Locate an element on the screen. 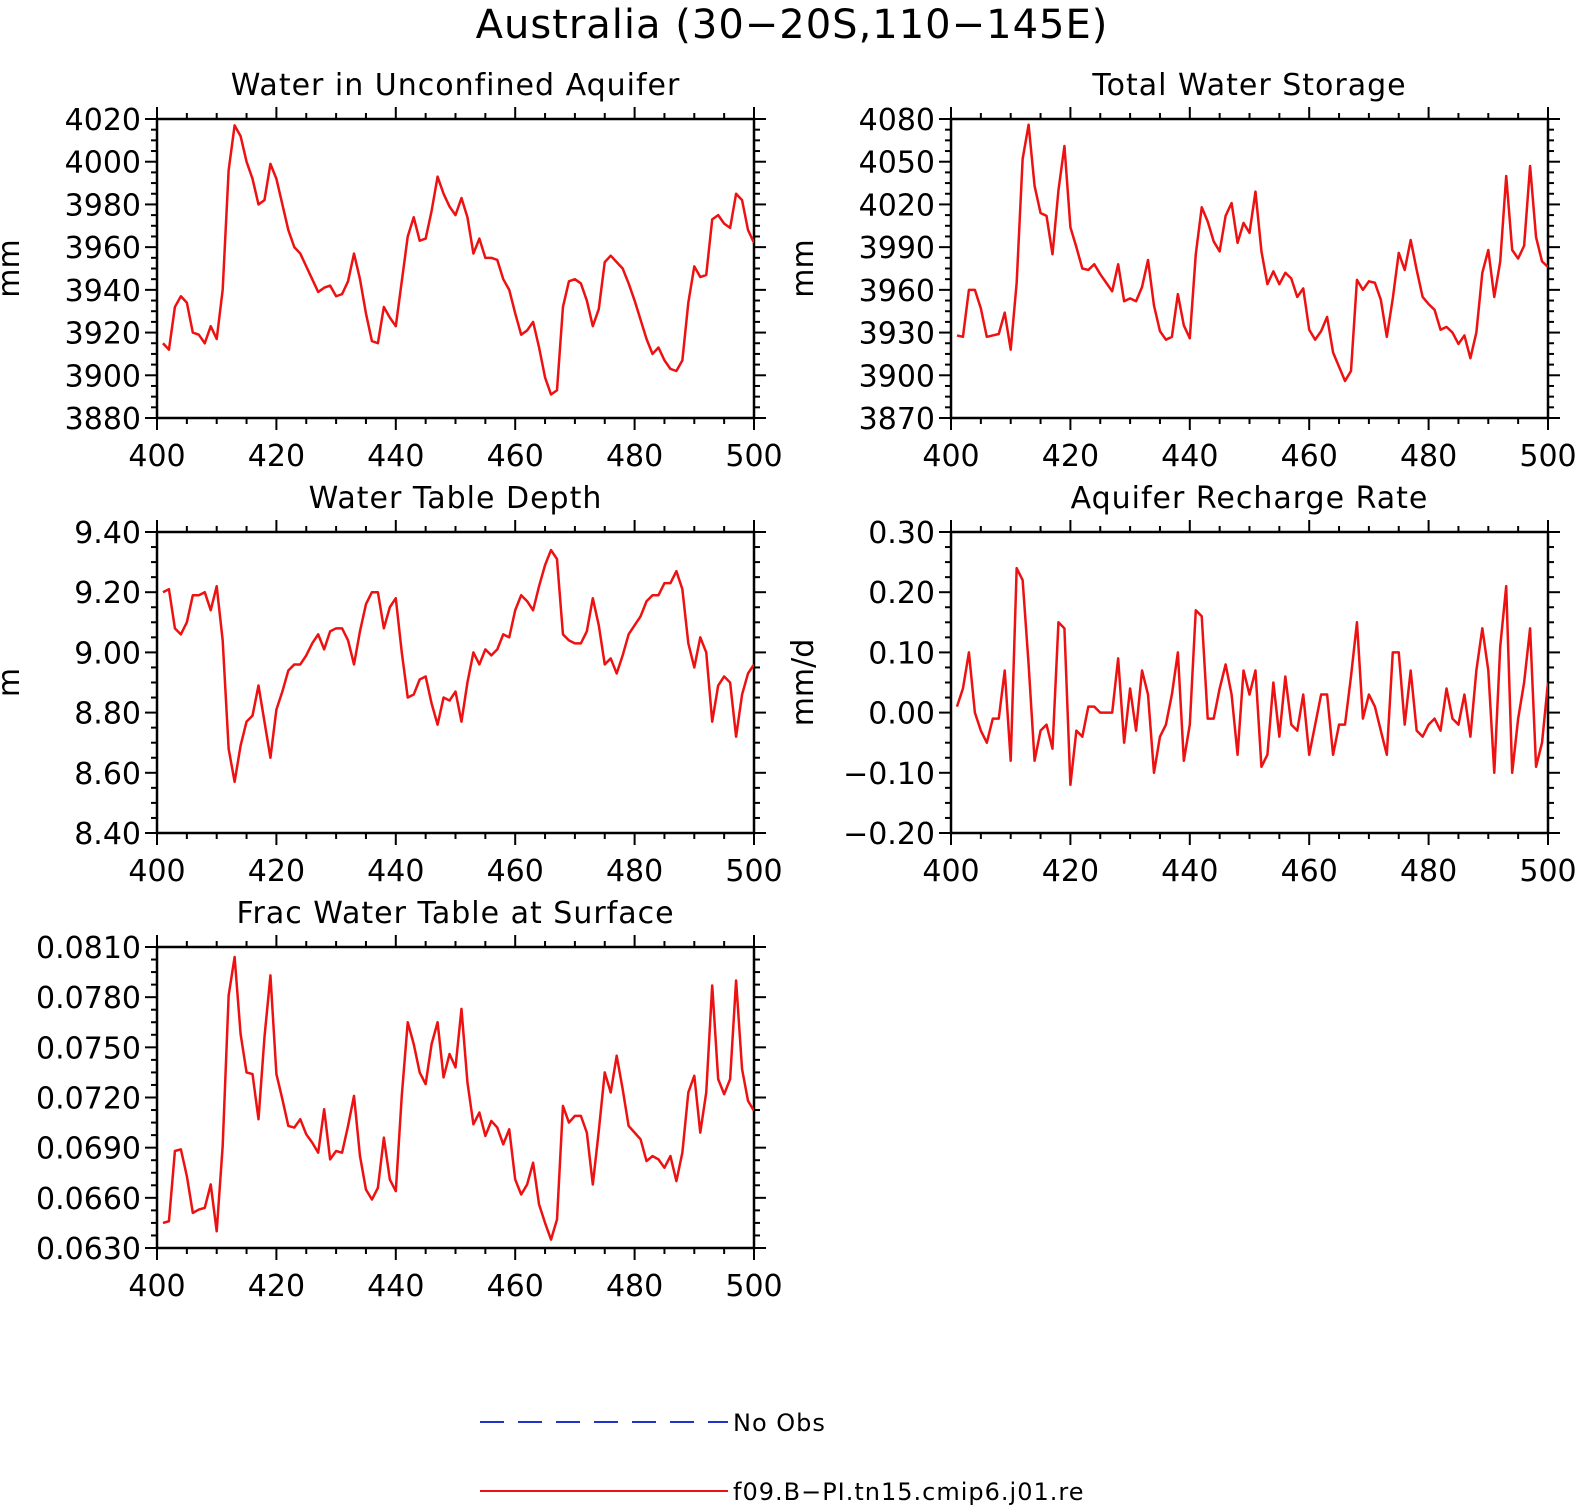 The width and height of the screenshot is (1585, 1507). water-in-unconfined-aquifer-title: Water in Unconfined Aquifer is located at coordinates (456, 85).